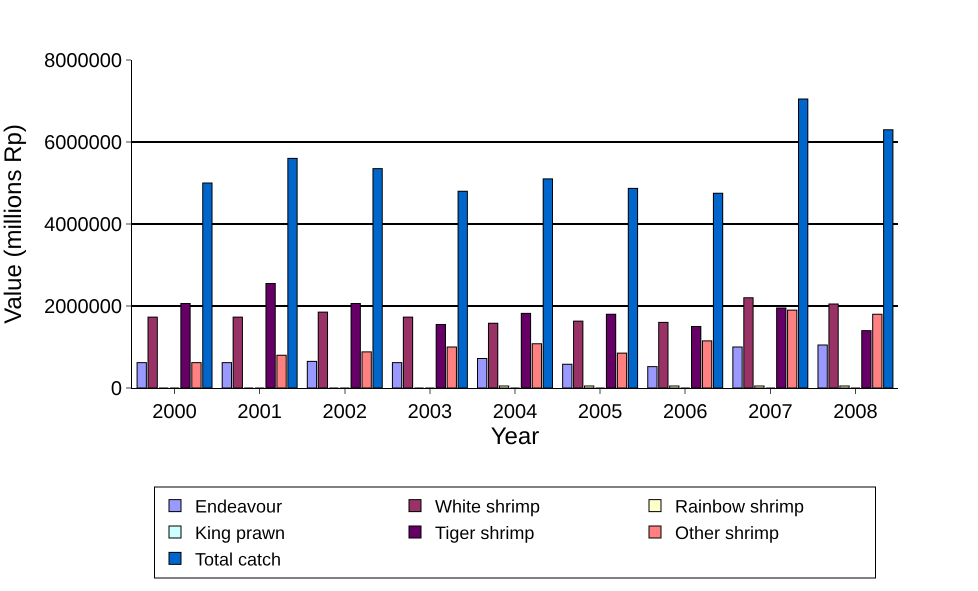 This screenshot has height=591, width=978. I want to click on legend-label: King prawn, so click(240, 533).